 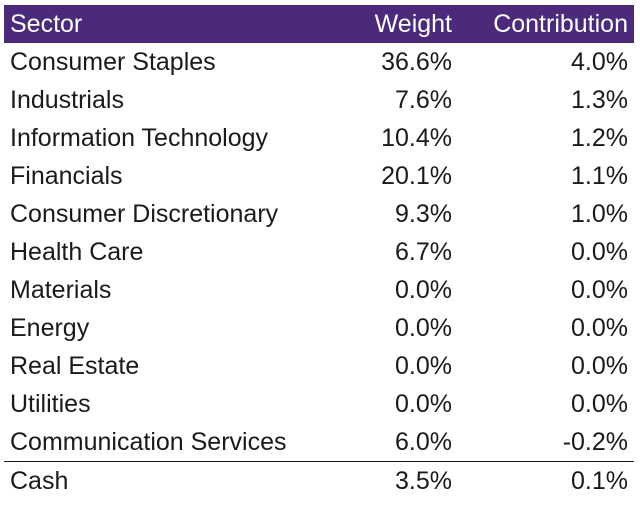 What do you see at coordinates (319, 328) in the screenshot?
I see `table-row: Energy 0.0% 0.0%` at bounding box center [319, 328].